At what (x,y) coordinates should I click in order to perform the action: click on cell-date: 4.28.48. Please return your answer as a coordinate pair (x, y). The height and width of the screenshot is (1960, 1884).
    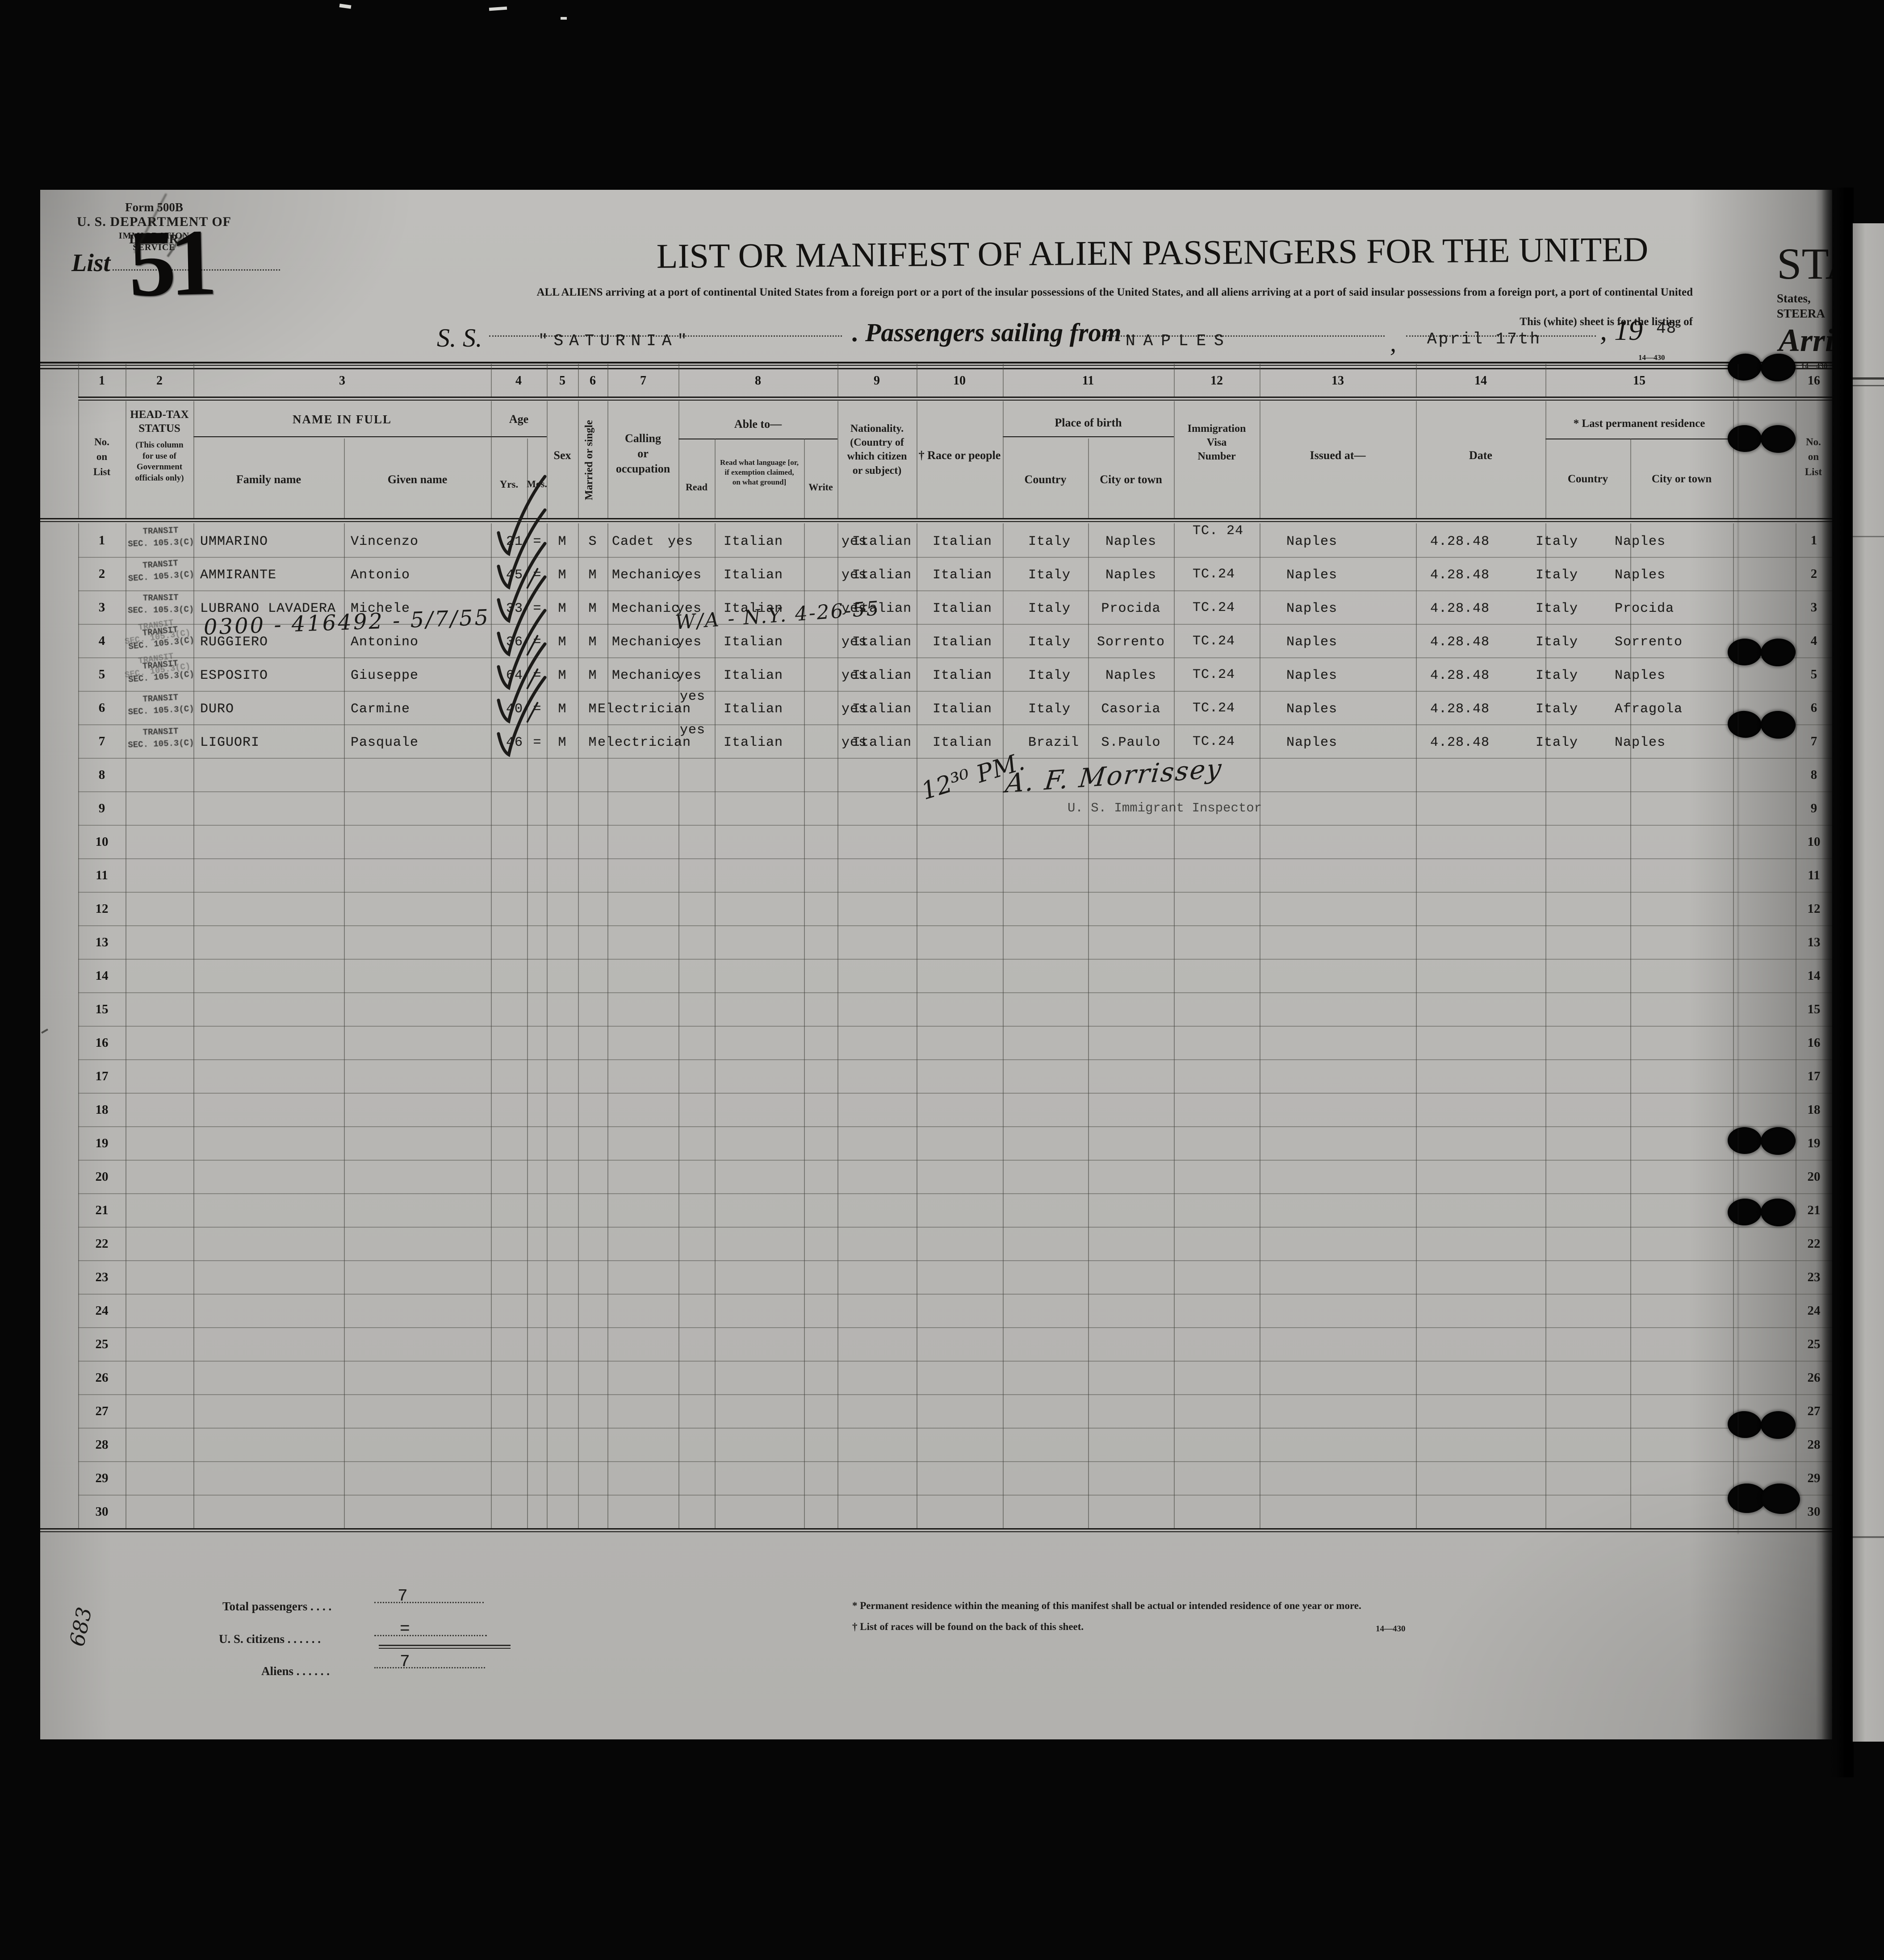
    Looking at the image, I should click on (1460, 575).